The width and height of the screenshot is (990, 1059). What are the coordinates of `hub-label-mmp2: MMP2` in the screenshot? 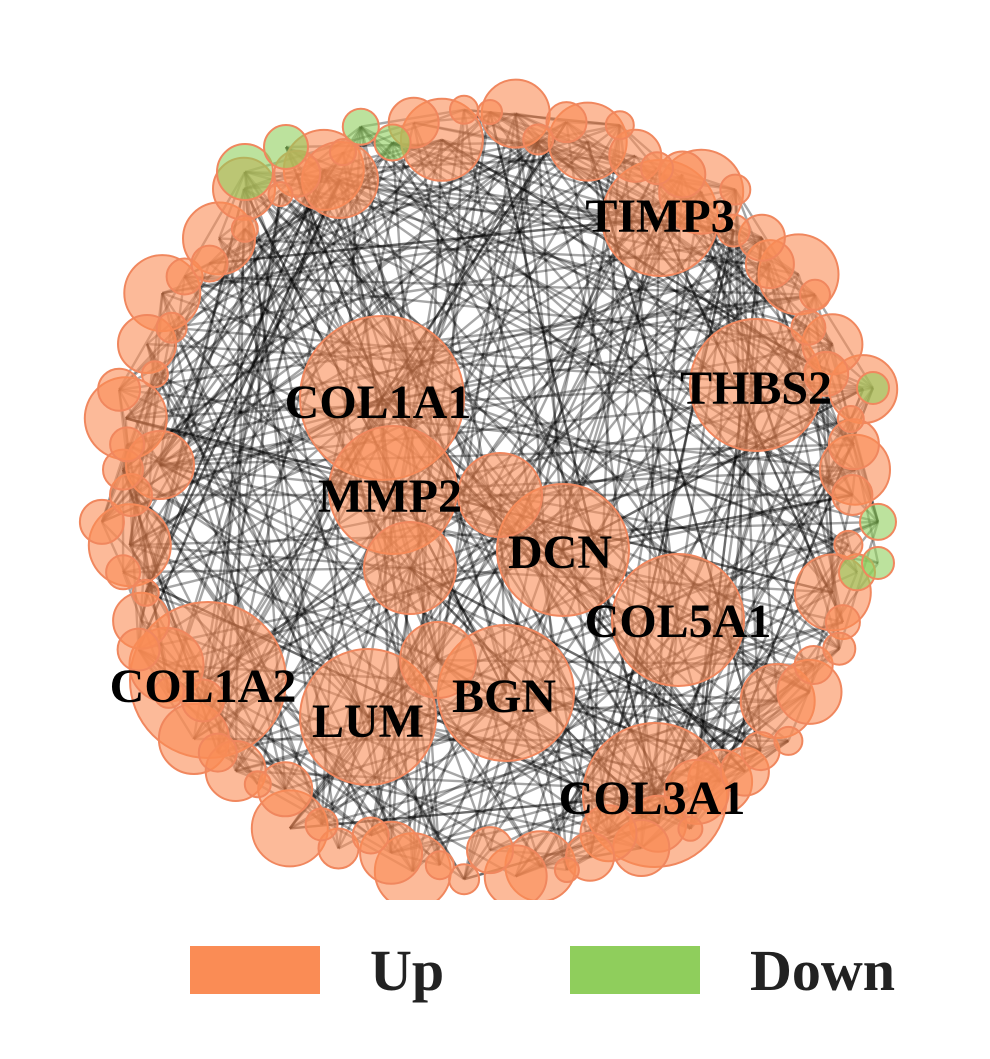 It's located at (390, 496).